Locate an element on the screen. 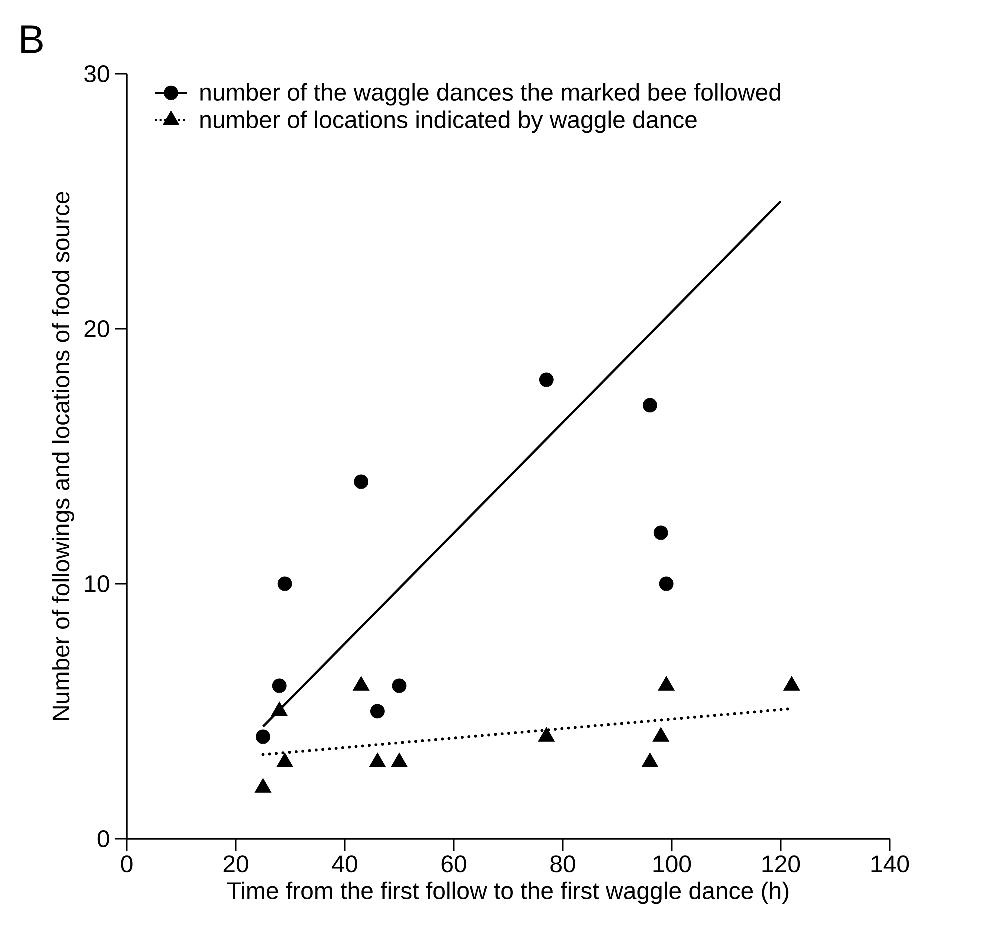 The height and width of the screenshot is (938, 992). x-tick-label: 140 is located at coordinates (891, 864).